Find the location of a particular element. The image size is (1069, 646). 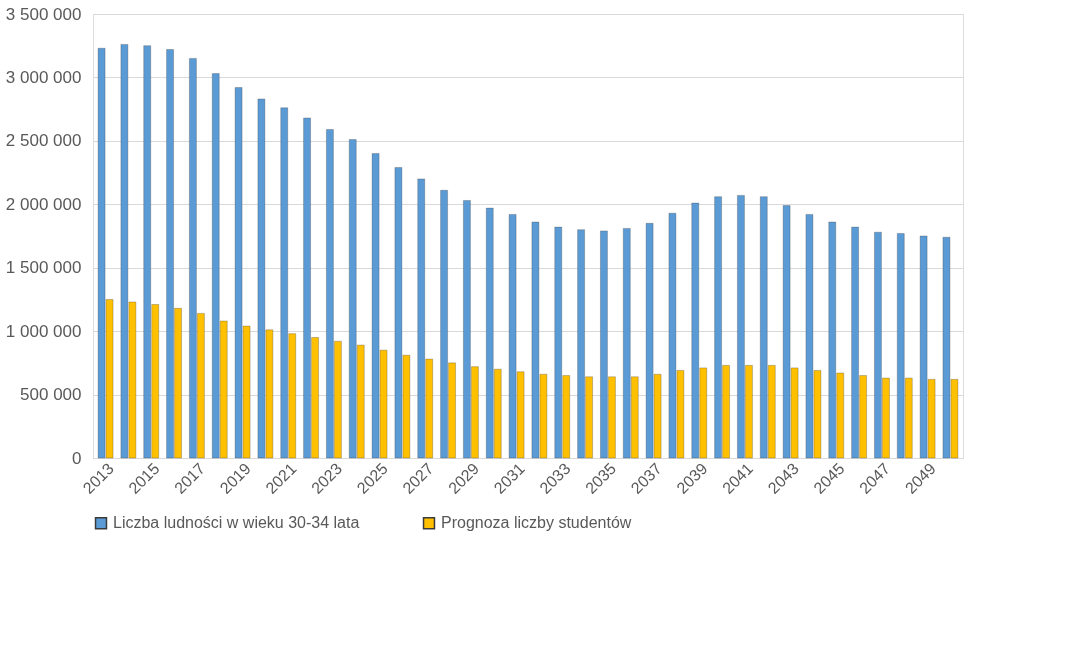

y-tick-label: 2 500 000 is located at coordinates (43, 141).